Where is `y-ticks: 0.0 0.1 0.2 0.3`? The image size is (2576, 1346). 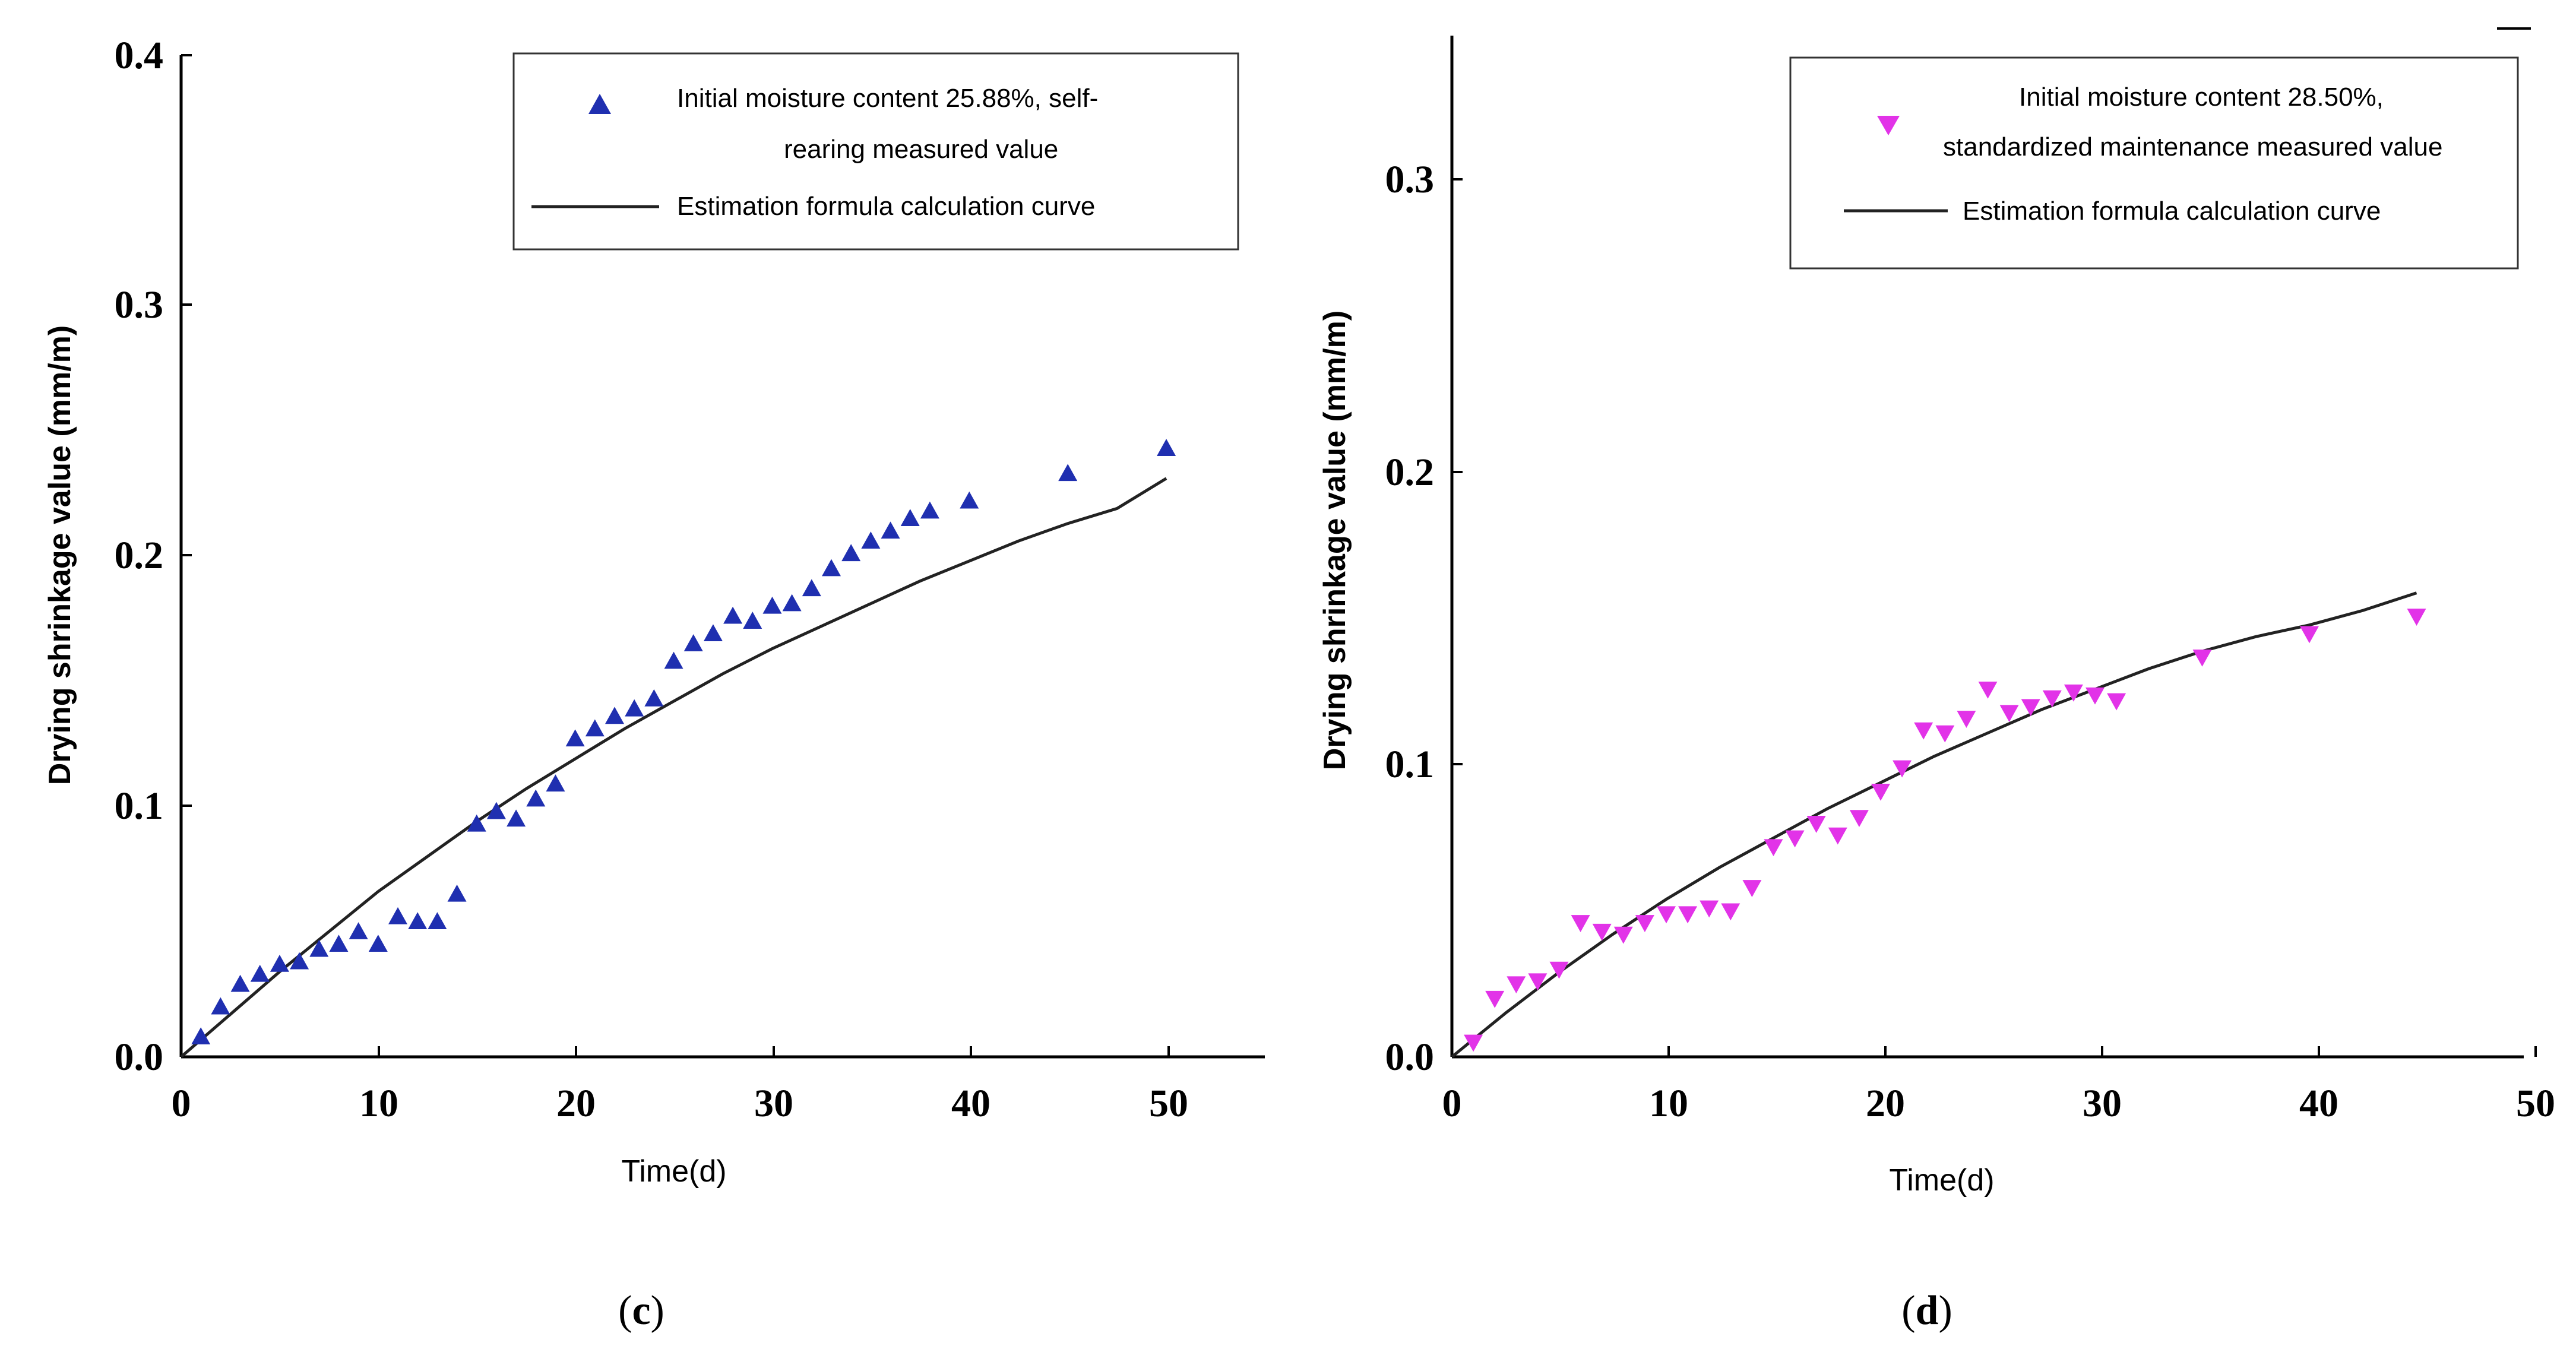 y-ticks: 0.0 0.1 0.2 0.3 is located at coordinates (1424, 618).